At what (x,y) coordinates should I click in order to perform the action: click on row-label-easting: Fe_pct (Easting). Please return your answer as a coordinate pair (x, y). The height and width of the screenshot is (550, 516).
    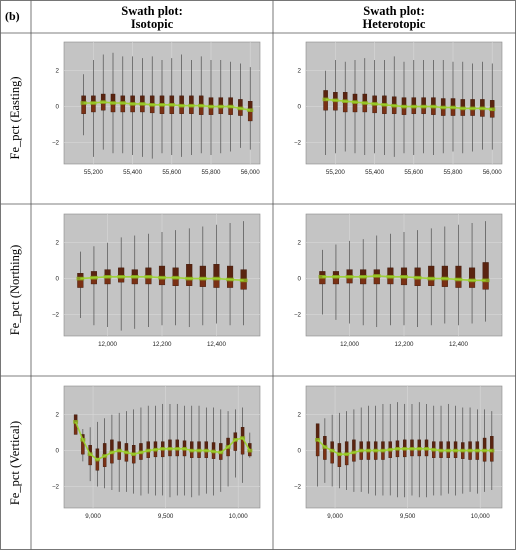
    Looking at the image, I should click on (15, 118).